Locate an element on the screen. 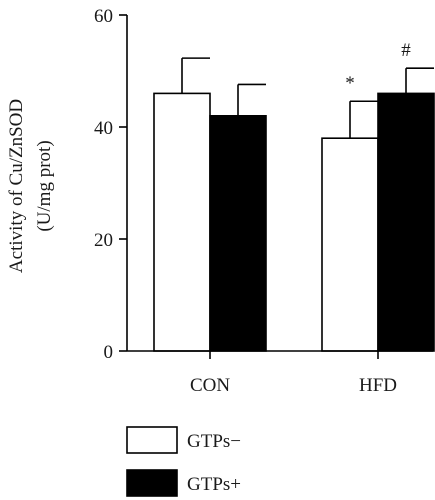 The width and height of the screenshot is (435, 500). y-tick-label-20: 20 is located at coordinates (103, 240).